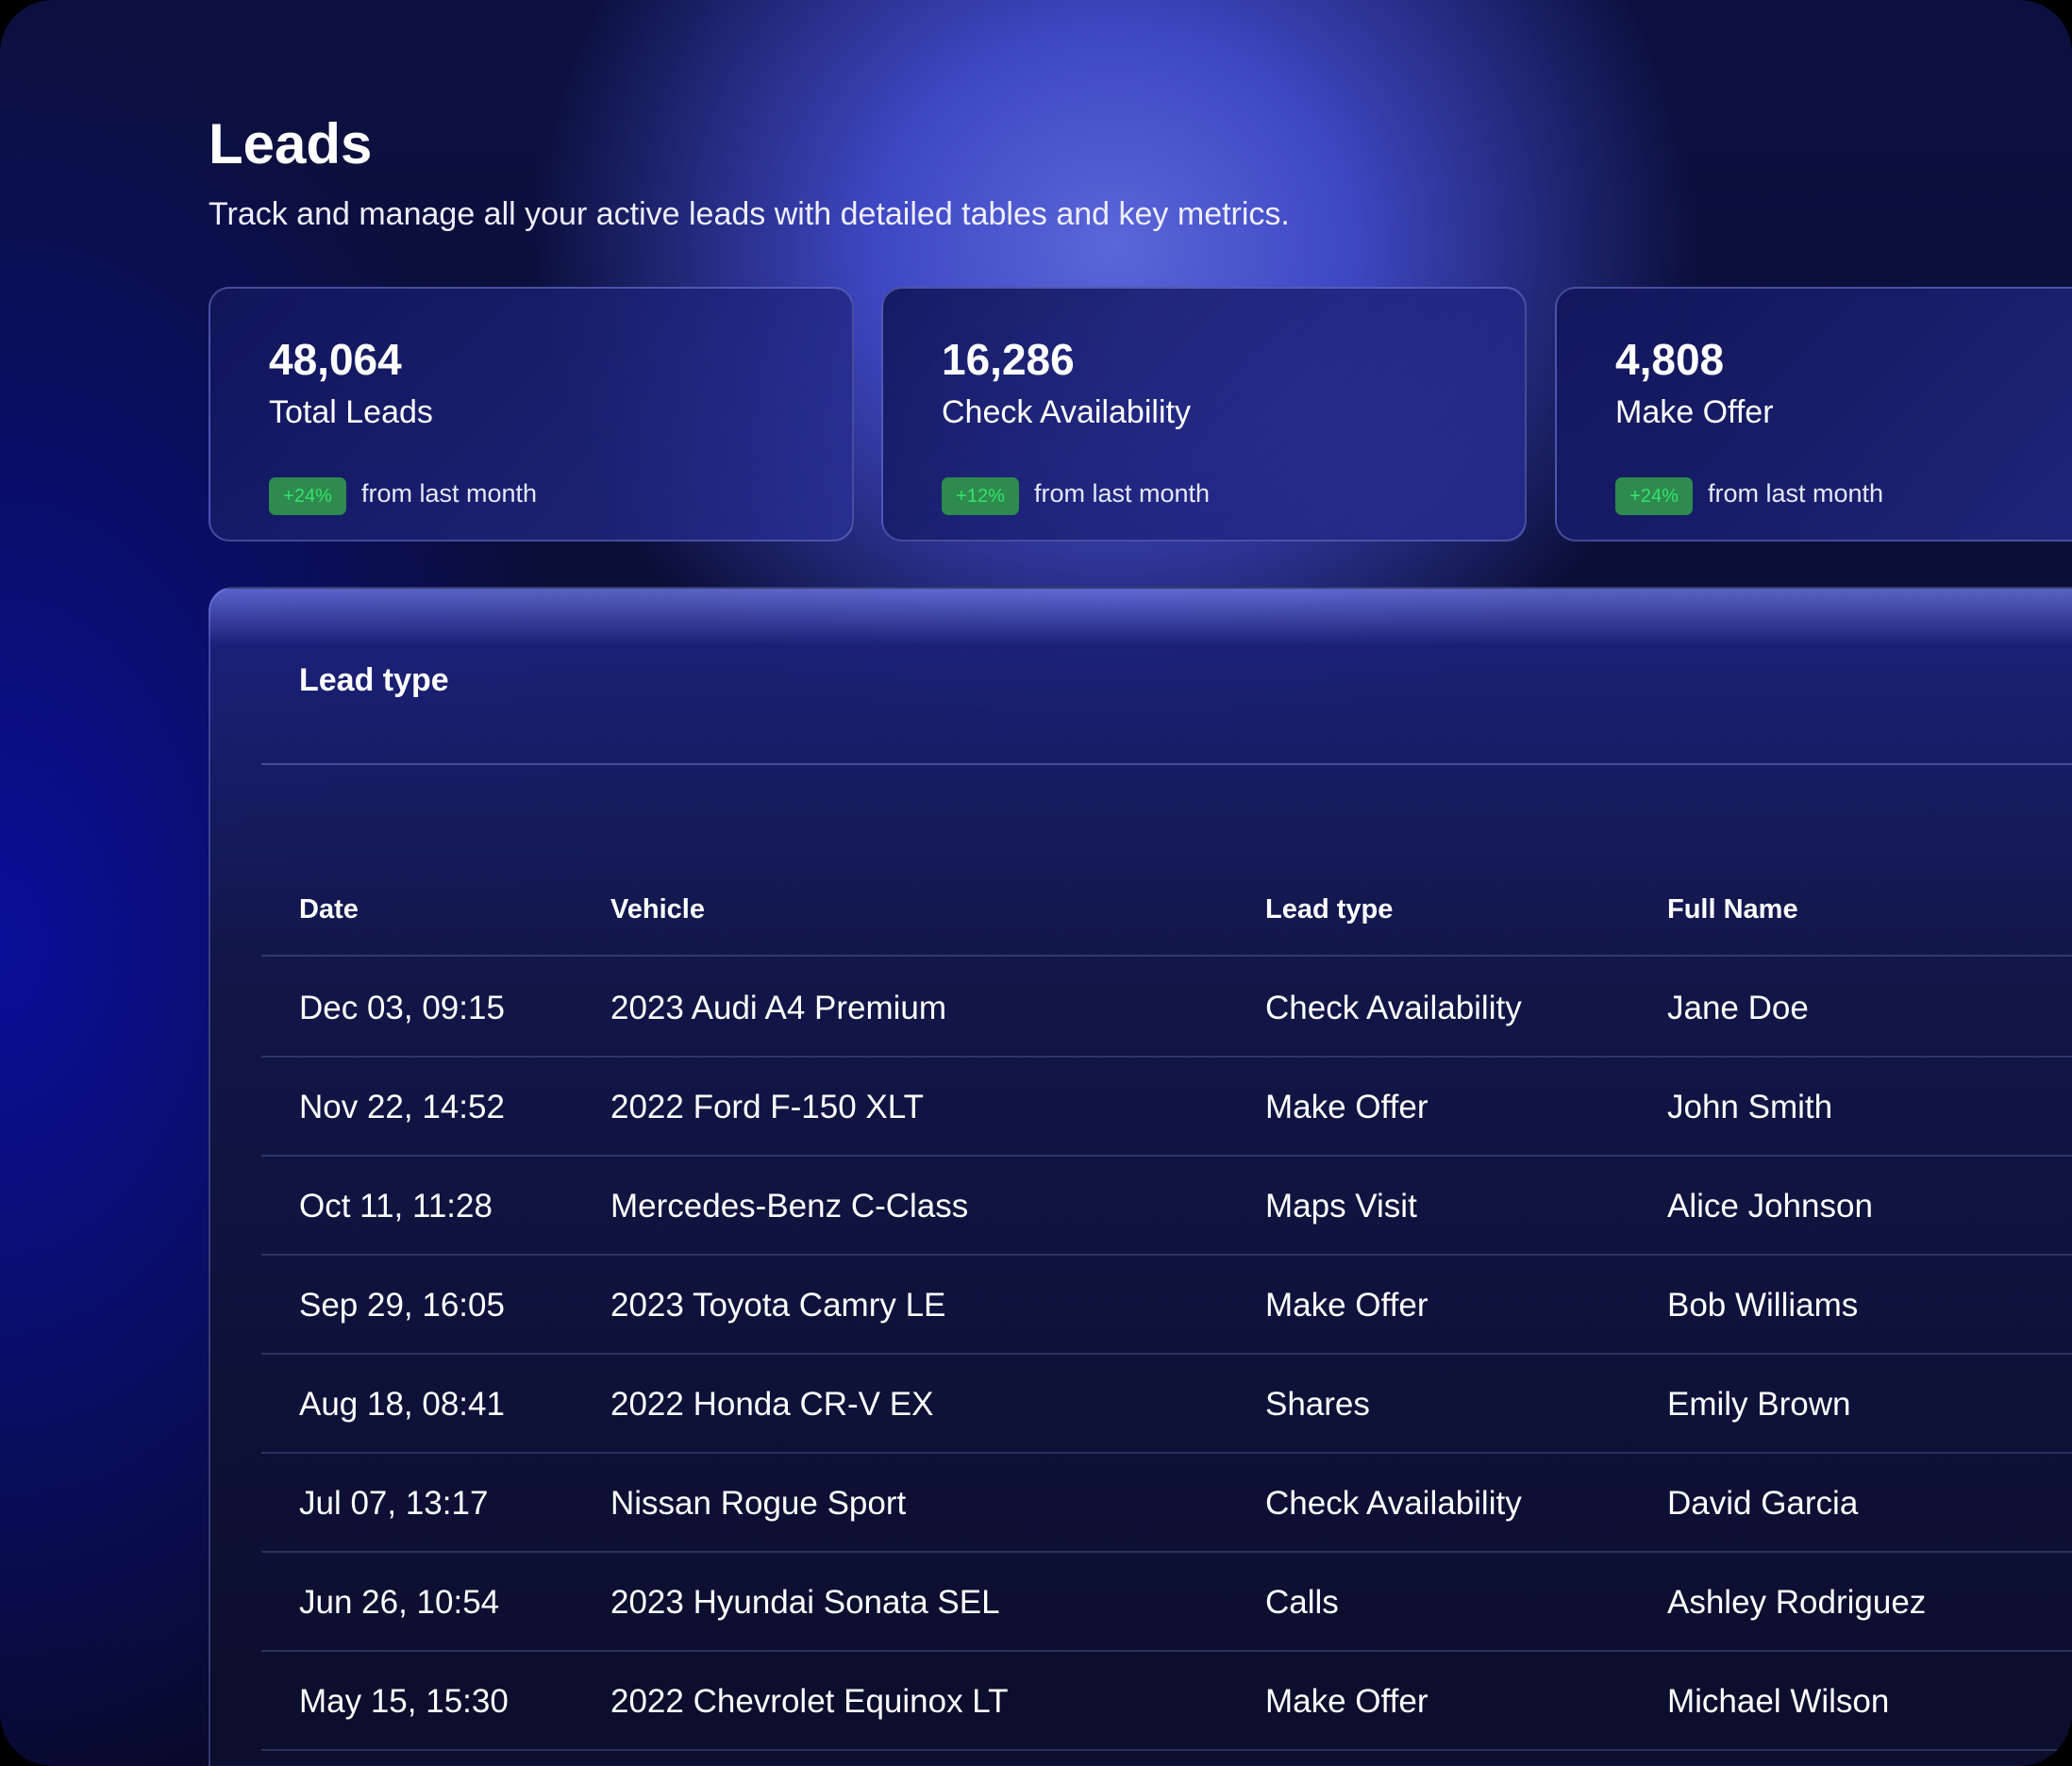  I want to click on metric-value: 16,286, so click(1009, 359).